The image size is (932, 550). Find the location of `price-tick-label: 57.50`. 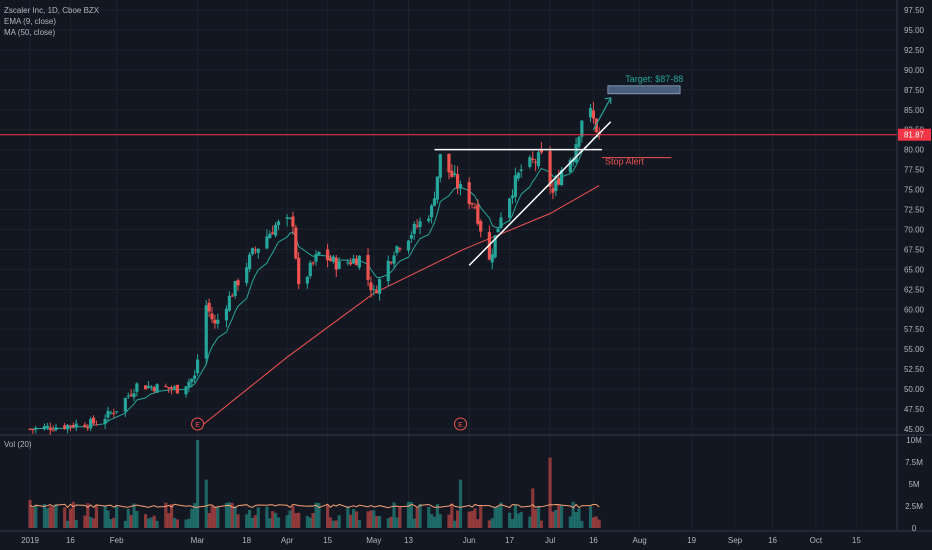

price-tick-label: 57.50 is located at coordinates (914, 329).